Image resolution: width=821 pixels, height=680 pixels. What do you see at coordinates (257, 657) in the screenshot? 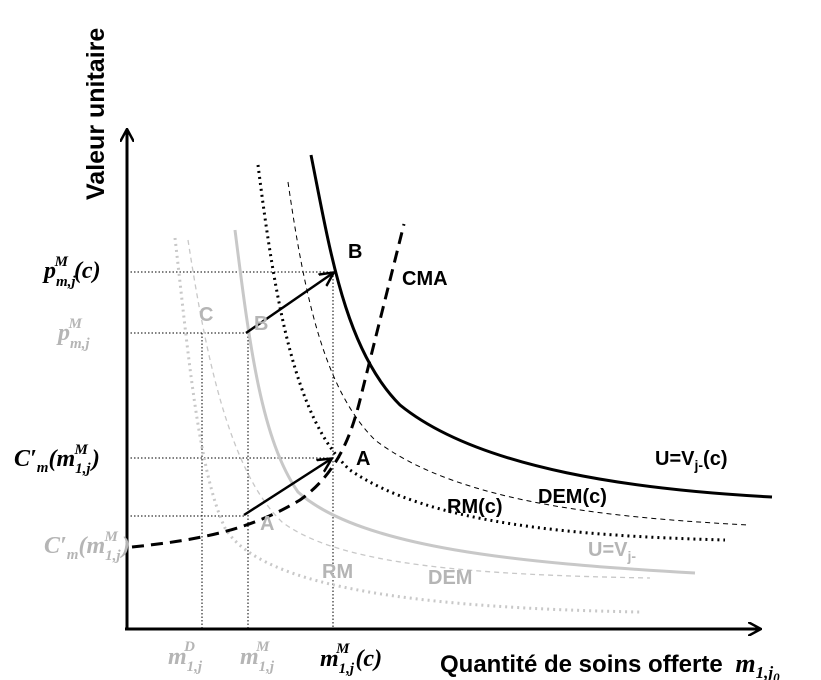
I see `x-tick-marginal-quantity: m1,jM` at bounding box center [257, 657].